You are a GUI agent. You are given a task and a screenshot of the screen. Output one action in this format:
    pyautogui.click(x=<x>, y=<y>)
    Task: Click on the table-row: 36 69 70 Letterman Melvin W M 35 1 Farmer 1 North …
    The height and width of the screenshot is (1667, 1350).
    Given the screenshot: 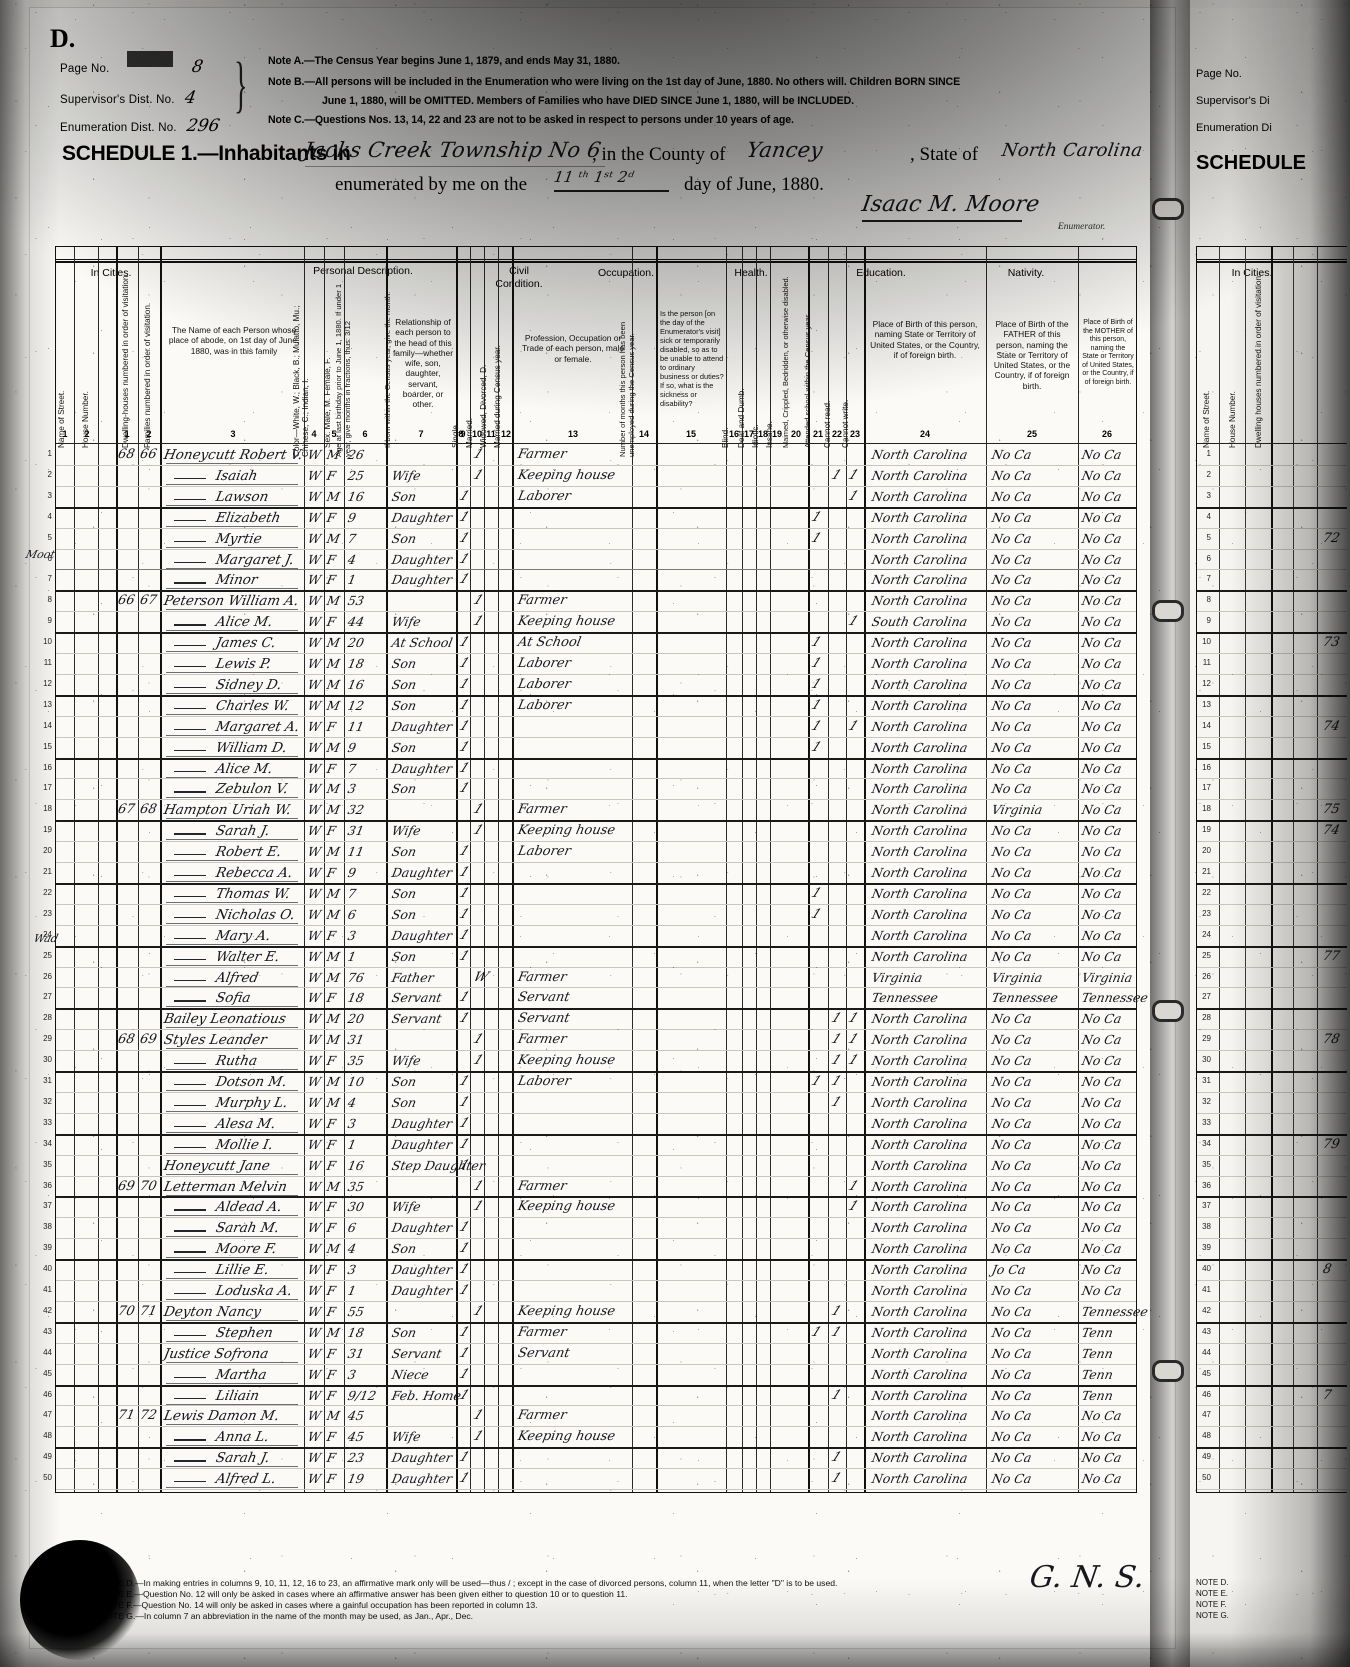 What is the action you would take?
    pyautogui.click(x=589, y=1187)
    